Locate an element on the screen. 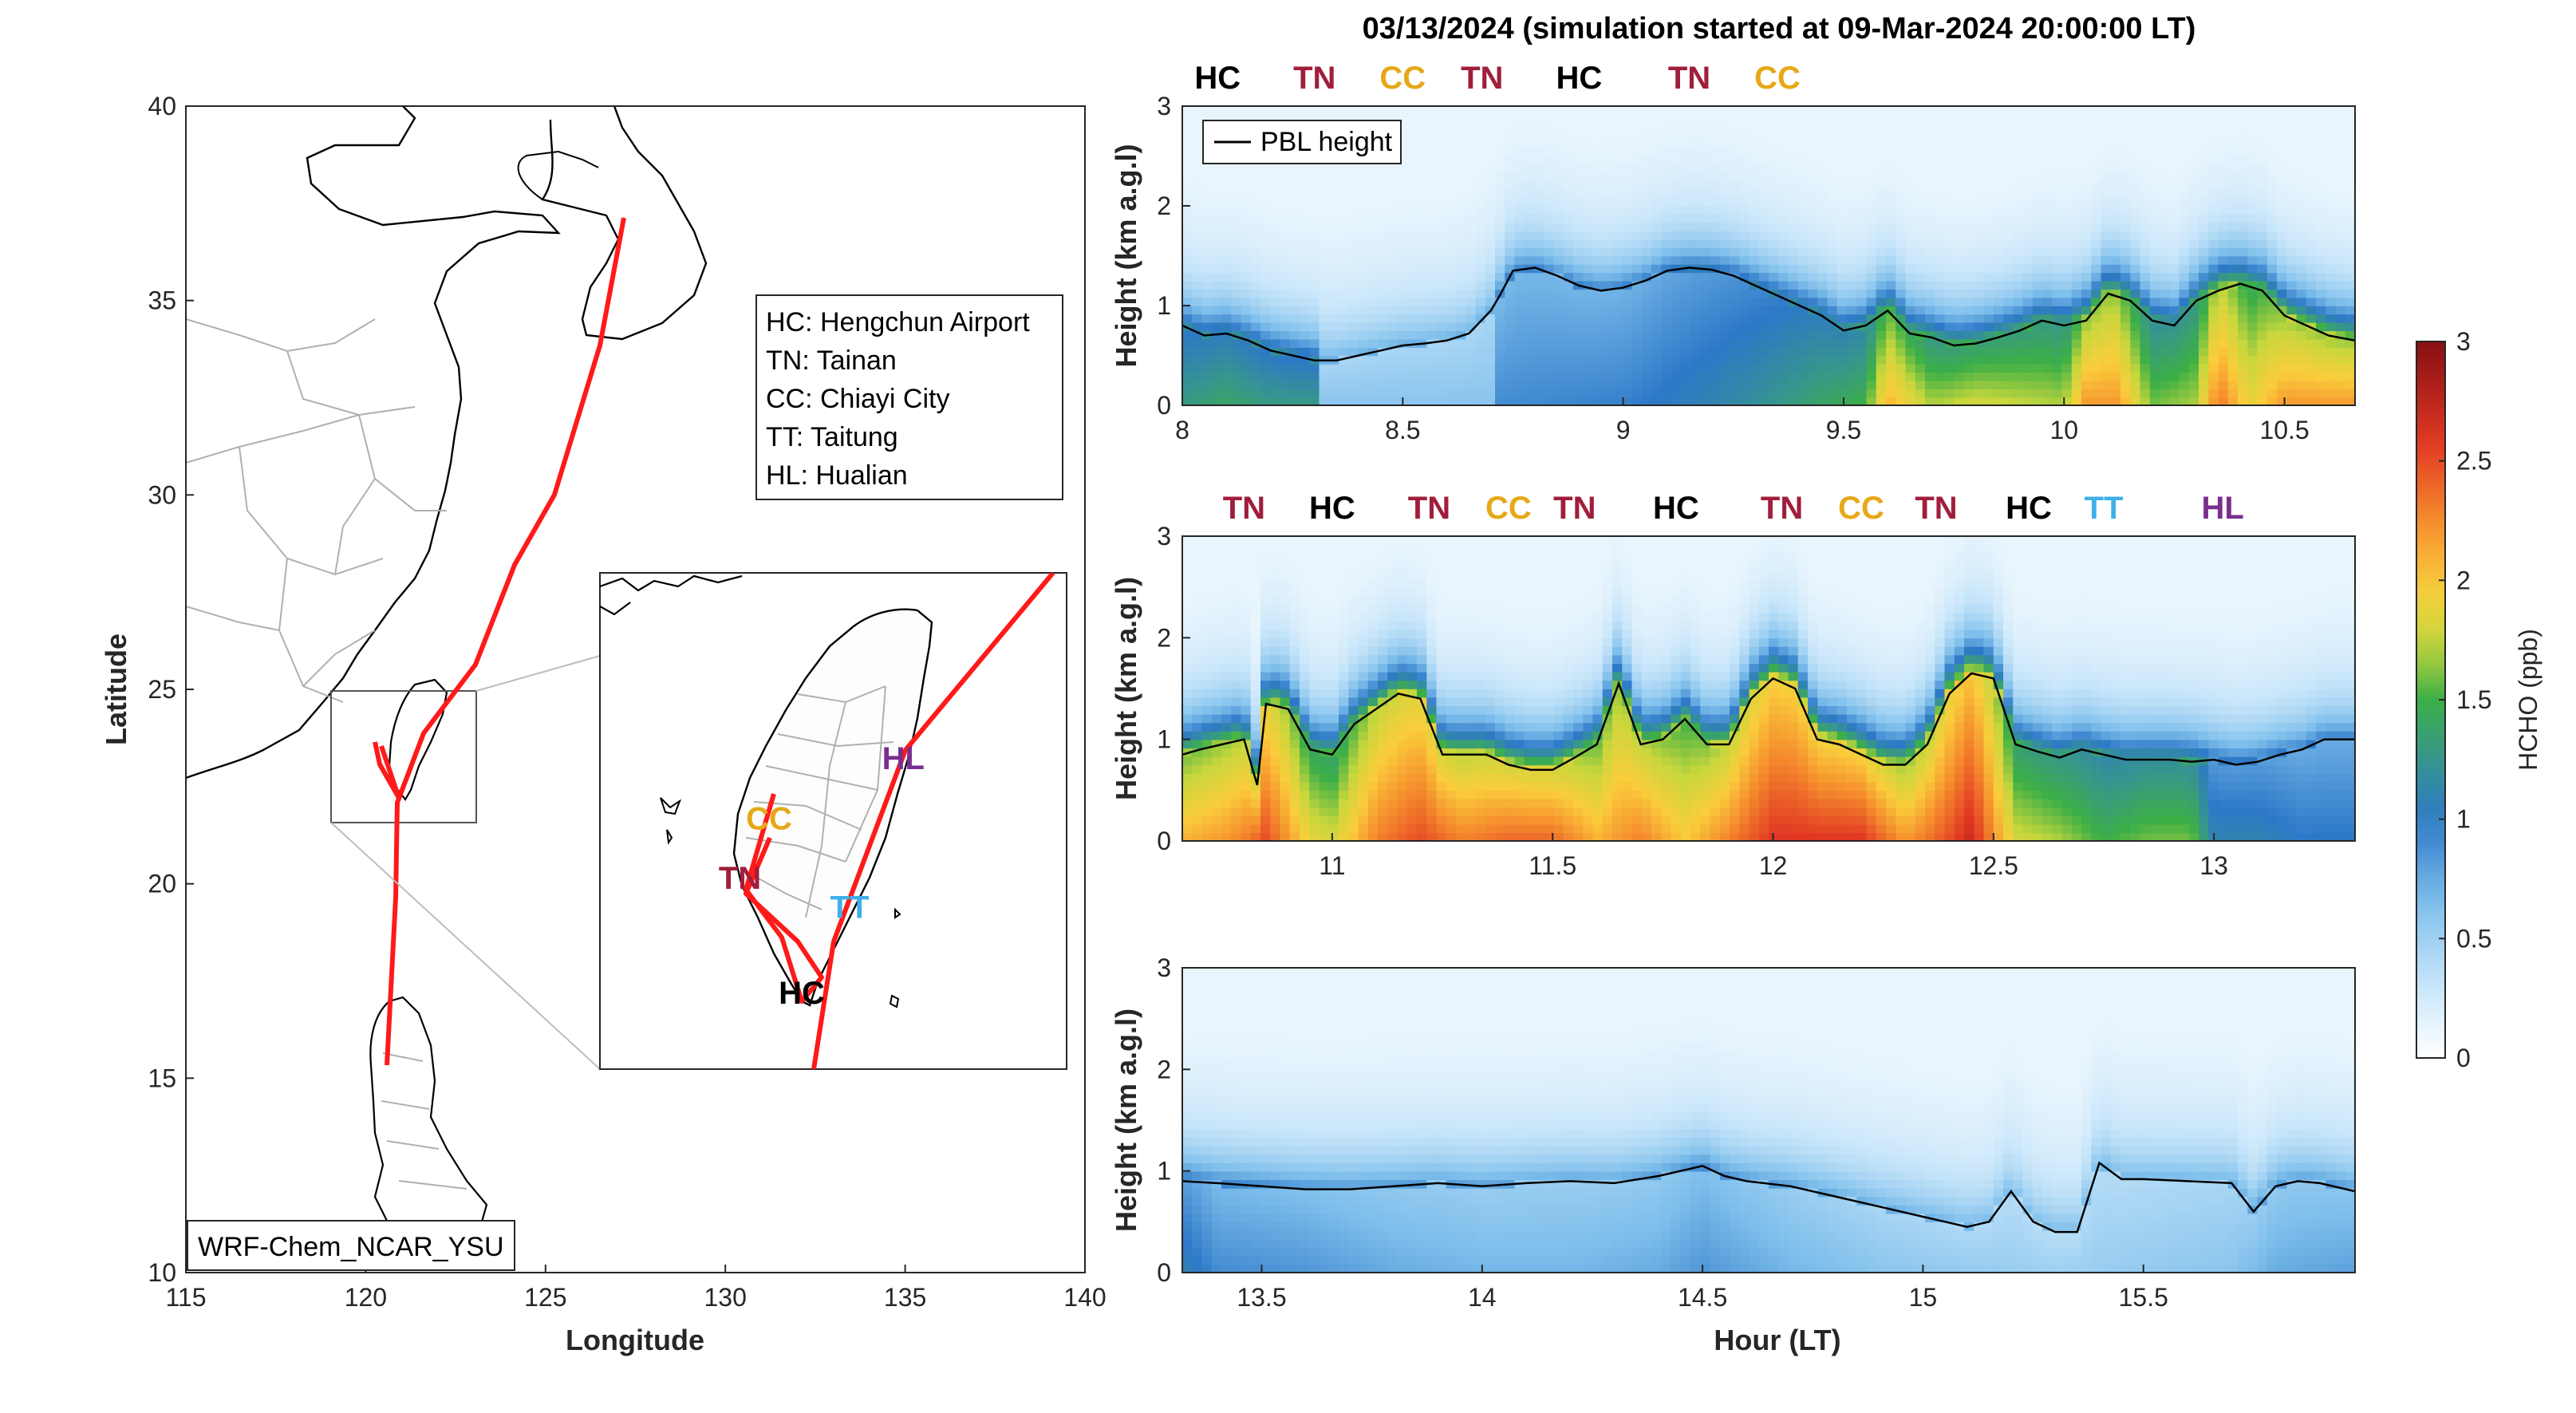 This screenshot has width=2576, height=1413. x-tick-label: 10 is located at coordinates (2063, 430).